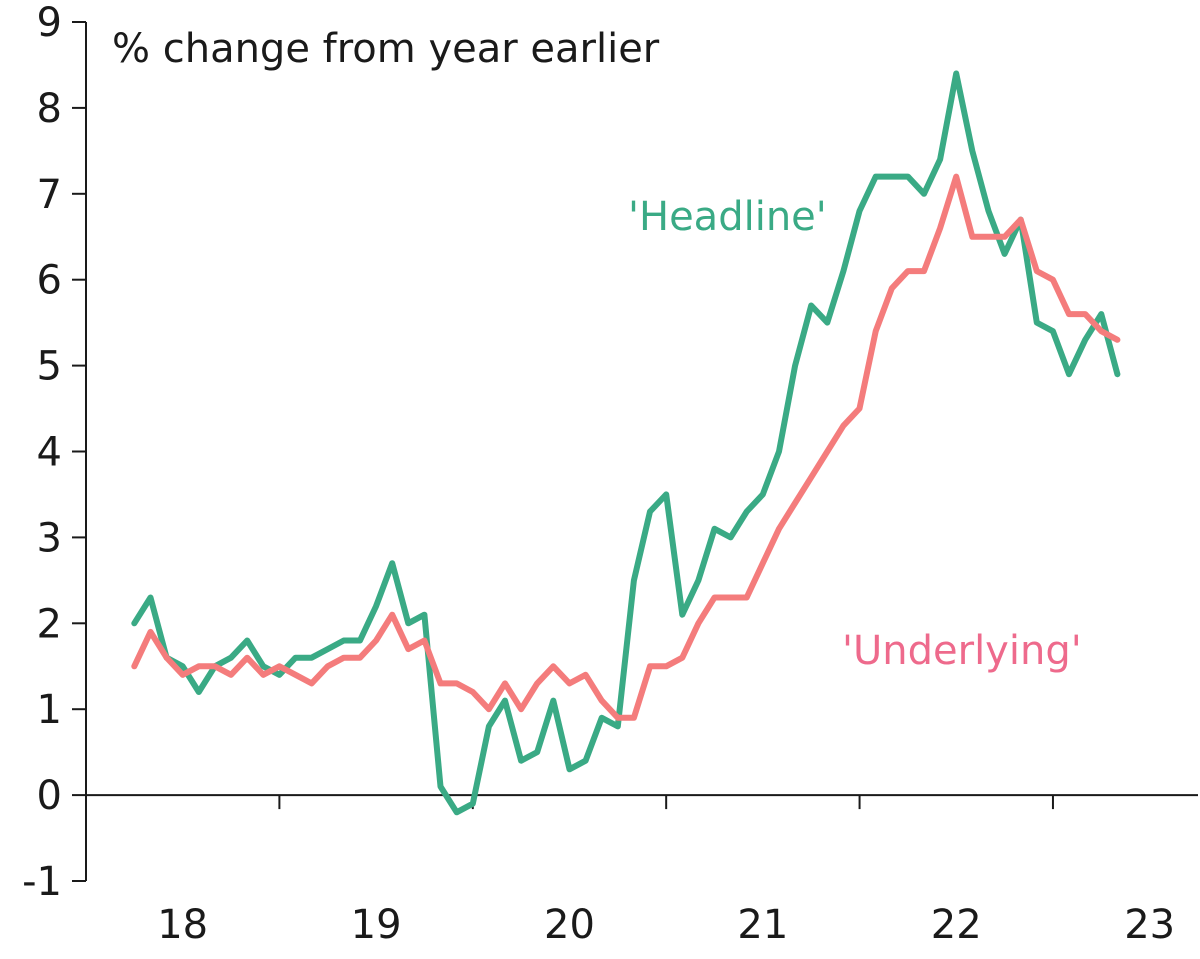  Describe the element at coordinates (762, 925) in the screenshot. I see `x-tick-label: 21` at that location.